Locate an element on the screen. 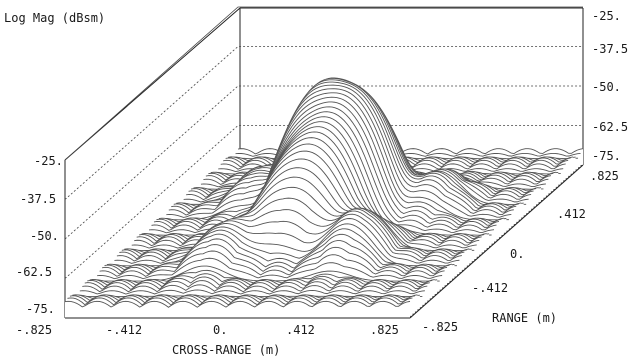 The image size is (630, 360). x-tick: .412 is located at coordinates (300, 330).